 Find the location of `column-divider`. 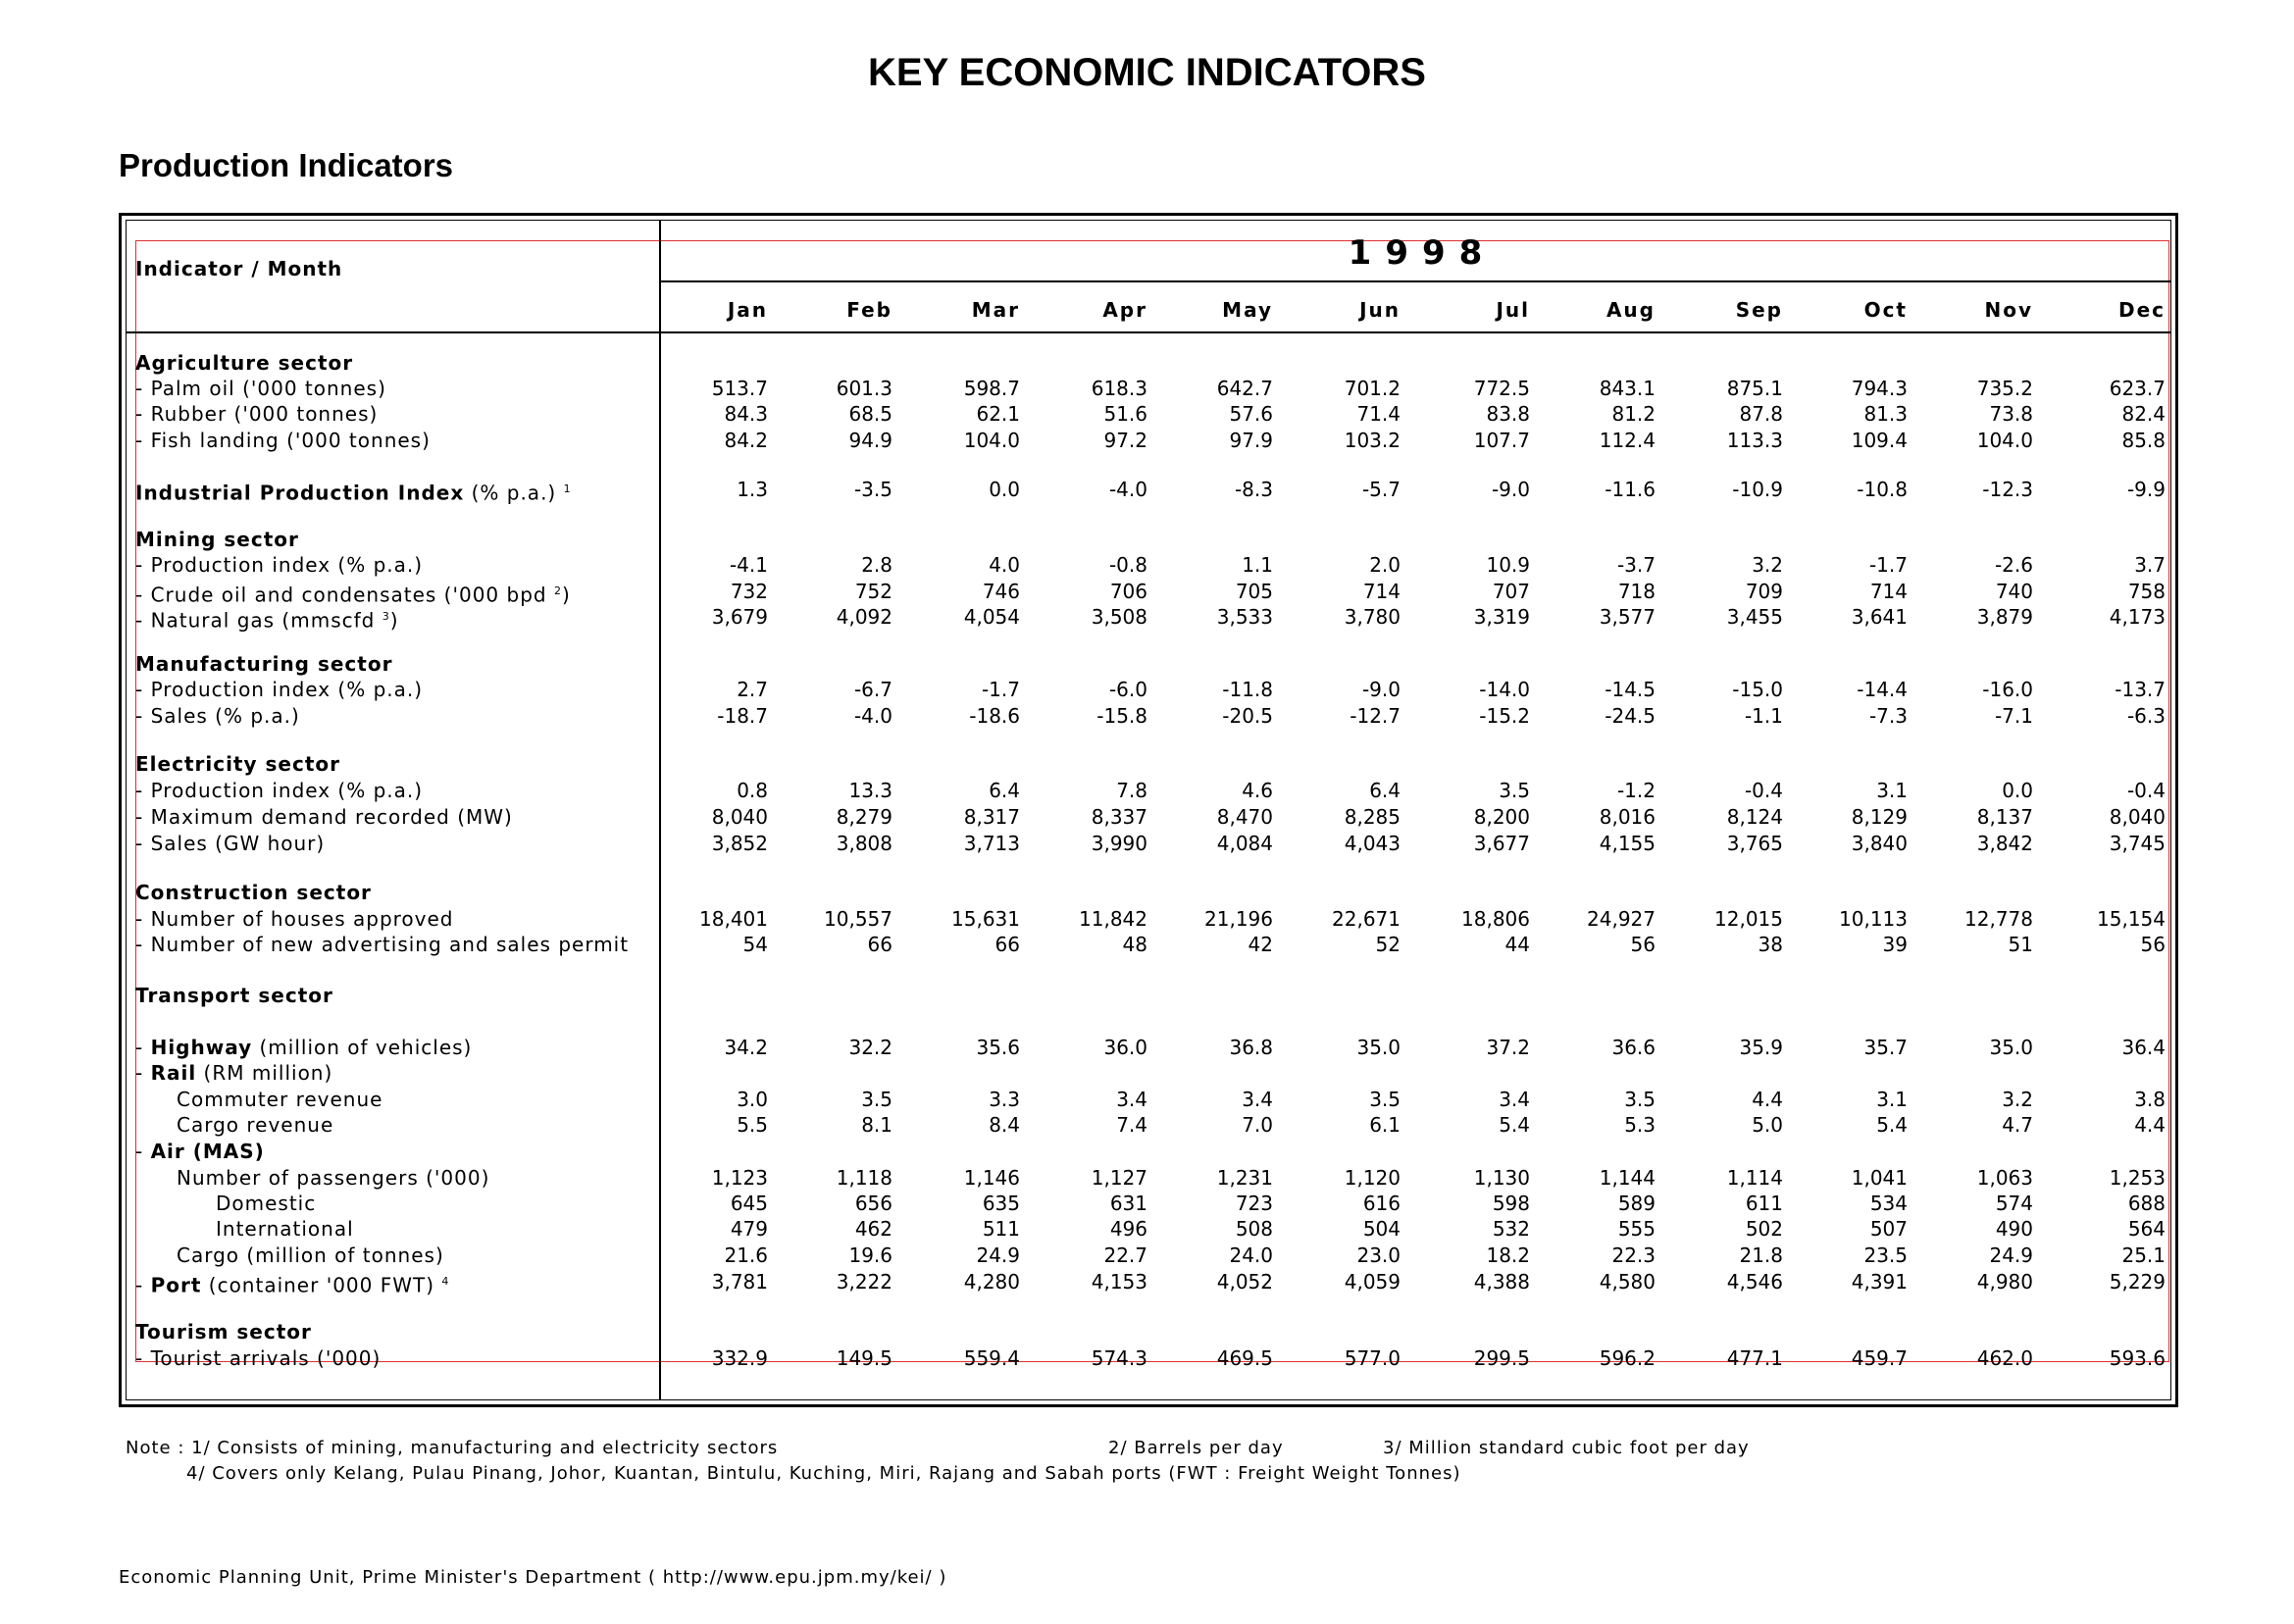

column-divider is located at coordinates (660, 810).